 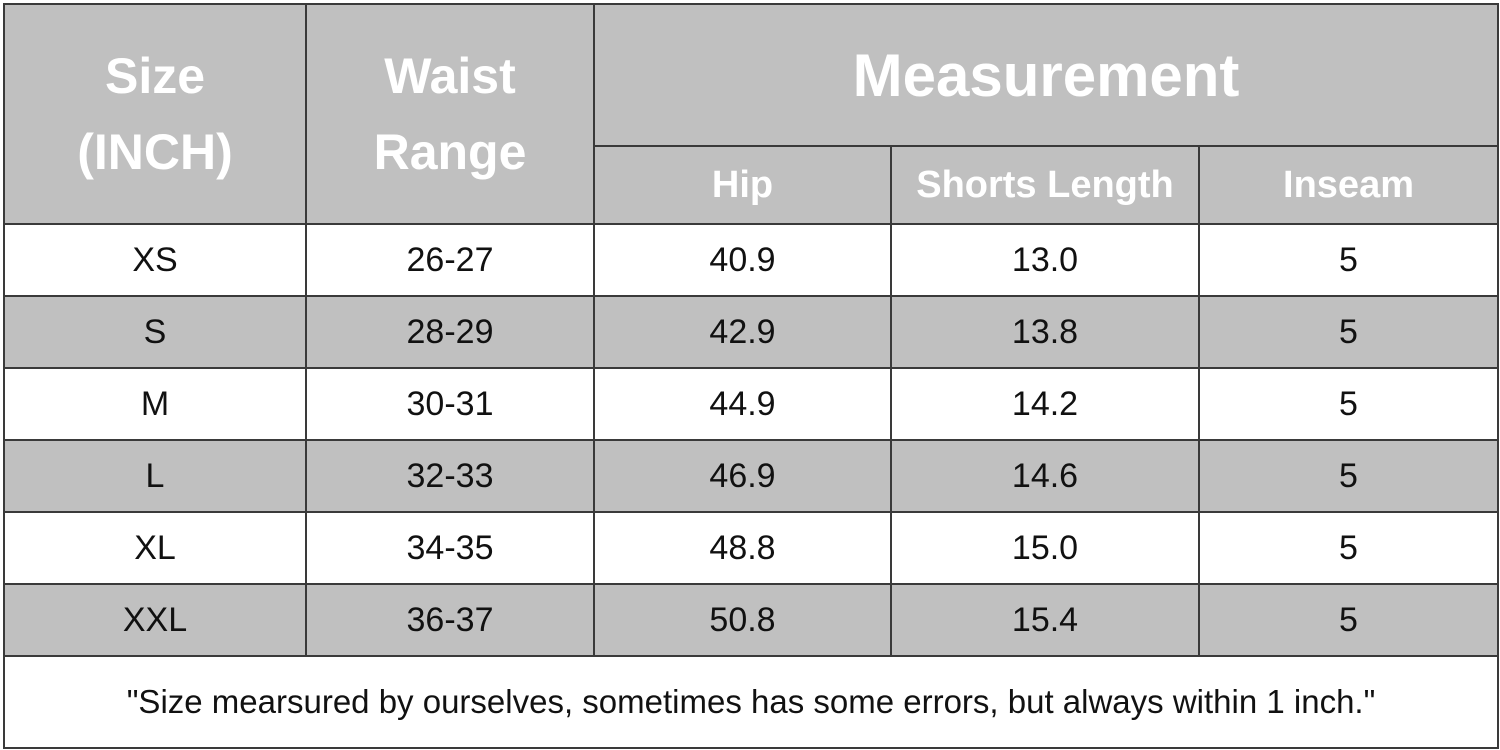 What do you see at coordinates (155, 152) in the screenshot?
I see `header-line: (INCH)` at bounding box center [155, 152].